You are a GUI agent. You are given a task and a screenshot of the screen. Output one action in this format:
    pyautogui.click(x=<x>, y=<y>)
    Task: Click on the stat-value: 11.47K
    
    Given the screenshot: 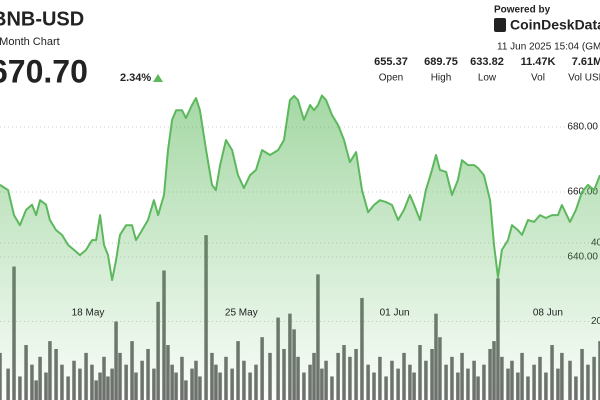 What is the action you would take?
    pyautogui.click(x=538, y=62)
    